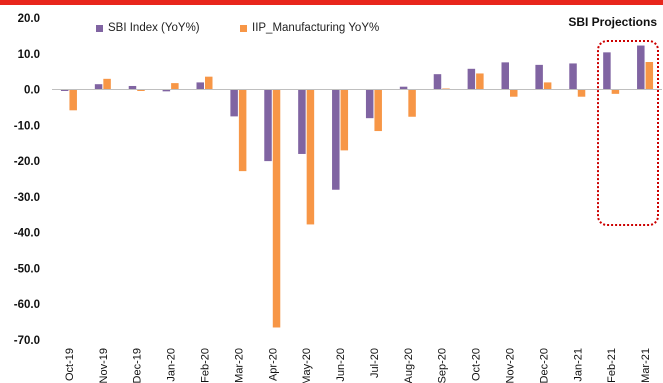 This screenshot has width=663, height=383. What do you see at coordinates (375, 363) in the screenshot?
I see `x-tick-label: Jul-20` at bounding box center [375, 363].